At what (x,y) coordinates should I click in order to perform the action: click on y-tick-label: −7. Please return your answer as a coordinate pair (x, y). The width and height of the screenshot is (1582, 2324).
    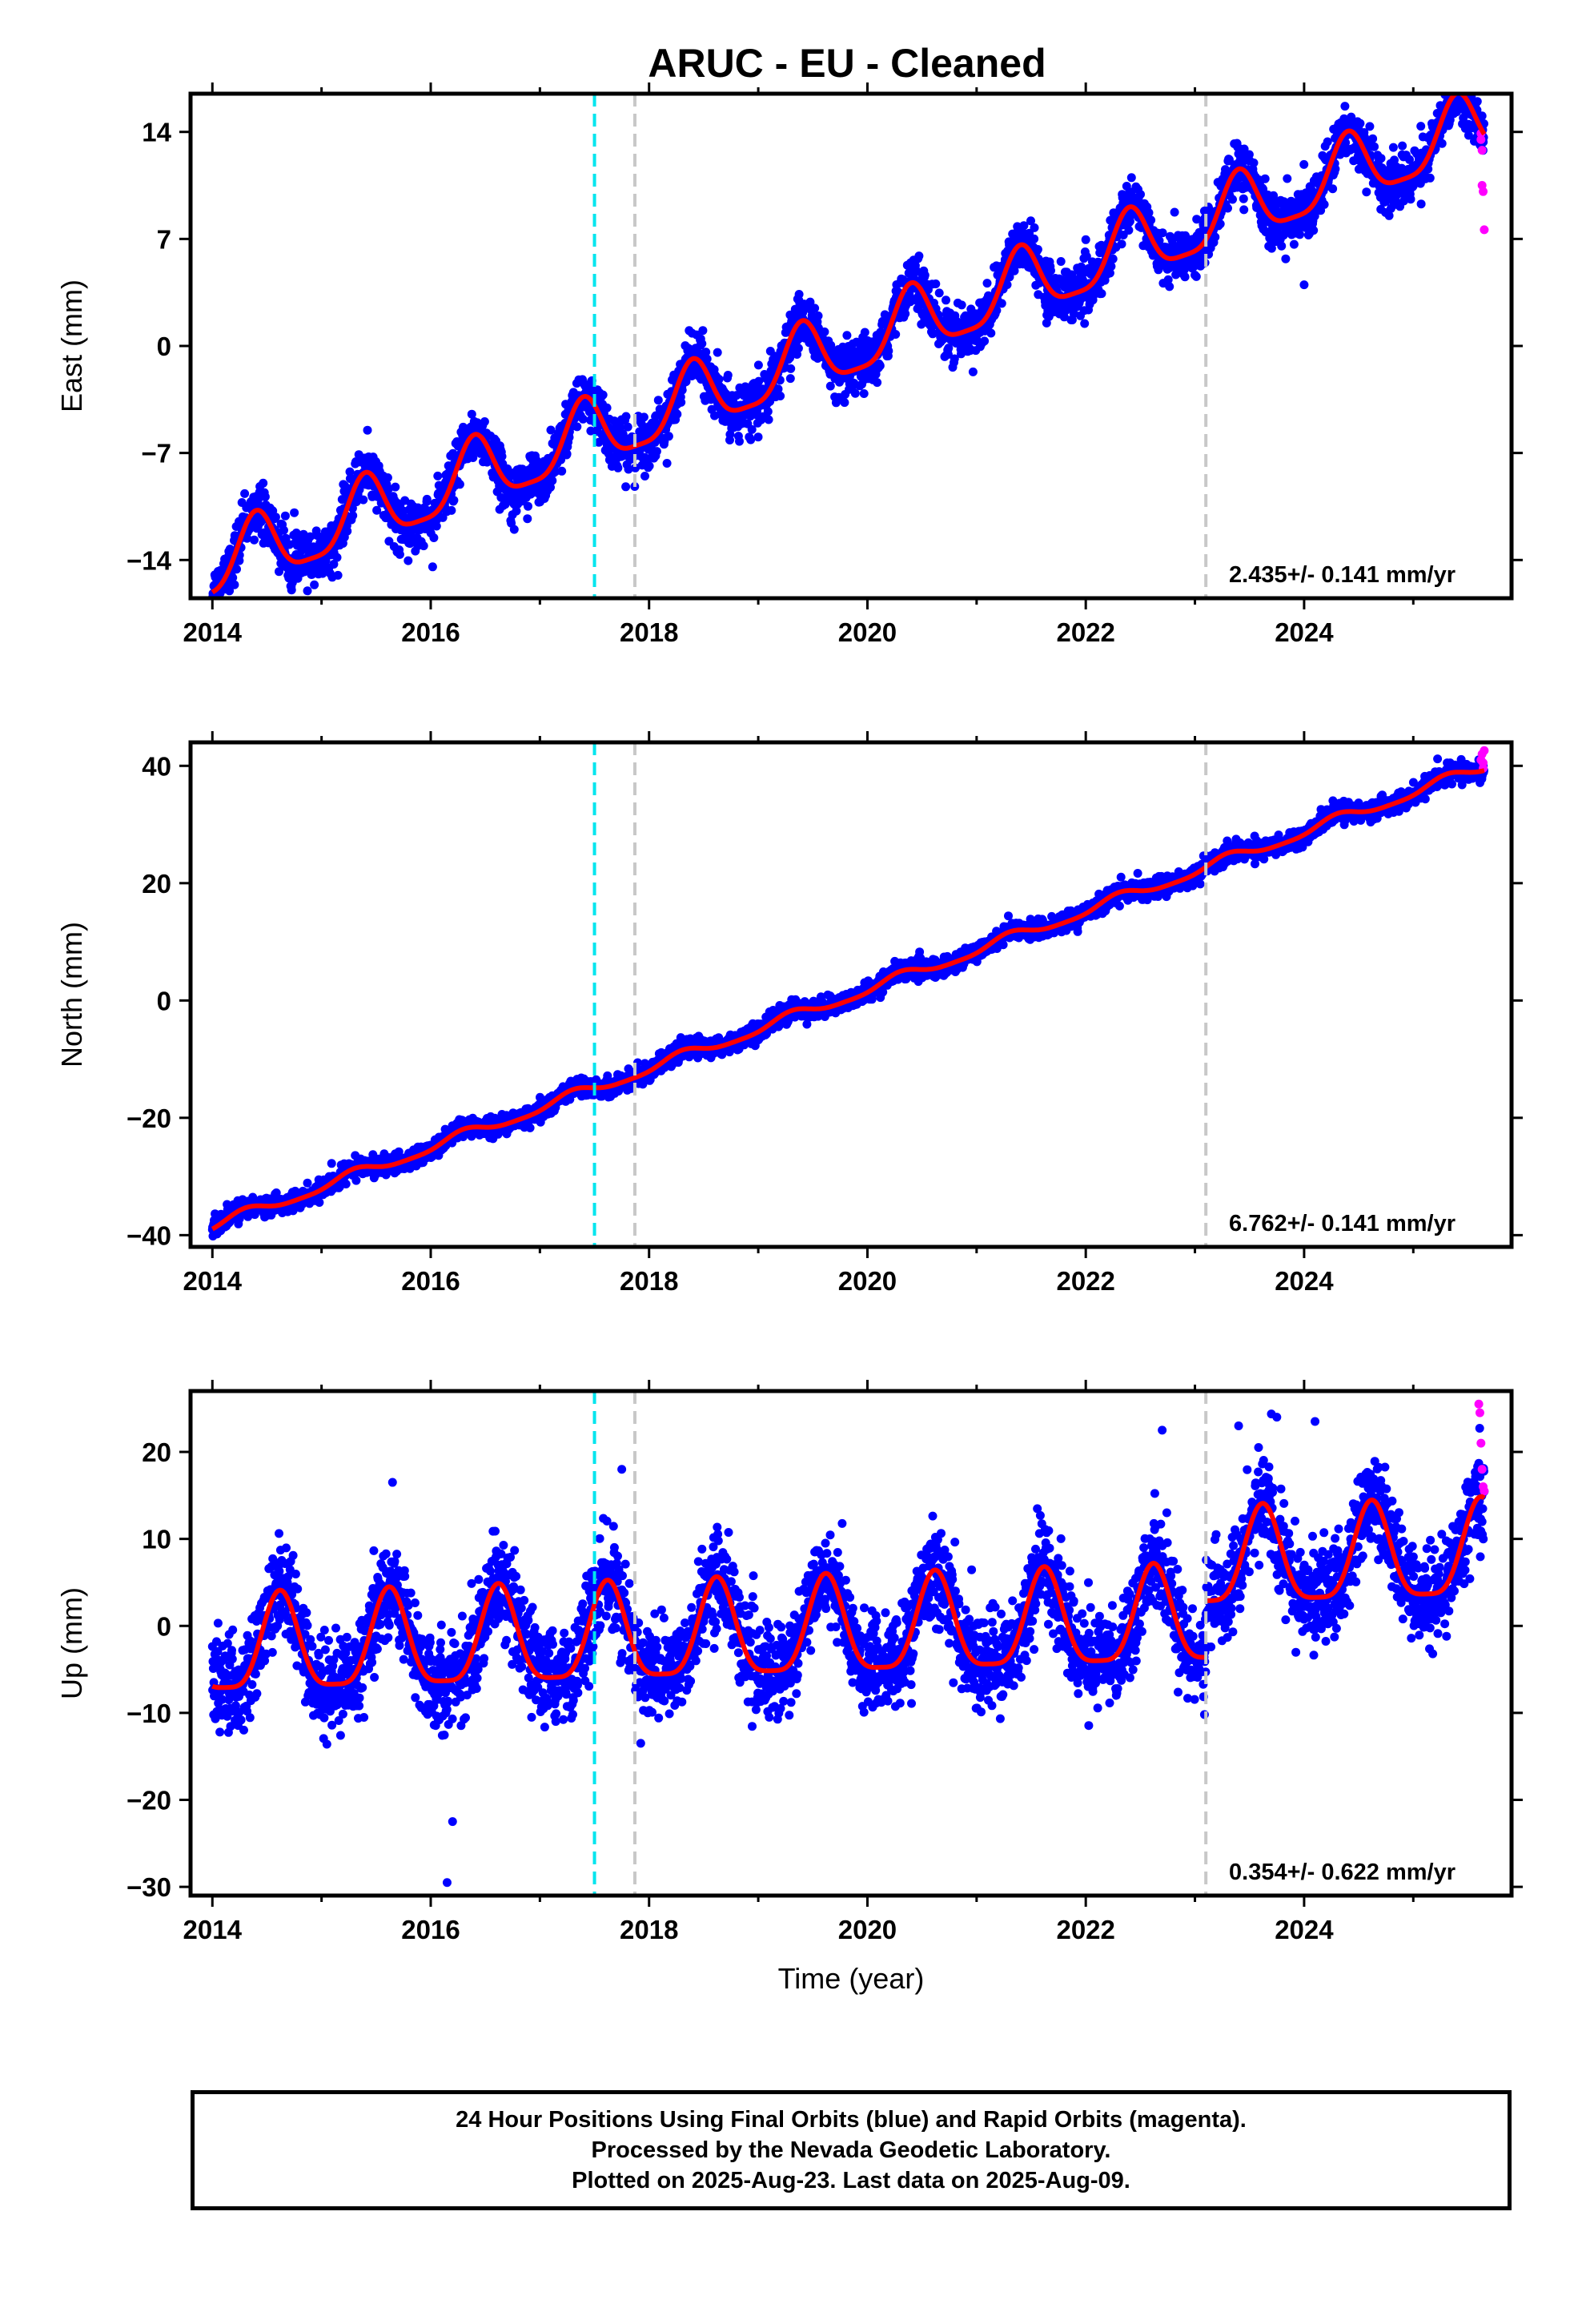
    Looking at the image, I should click on (156, 453).